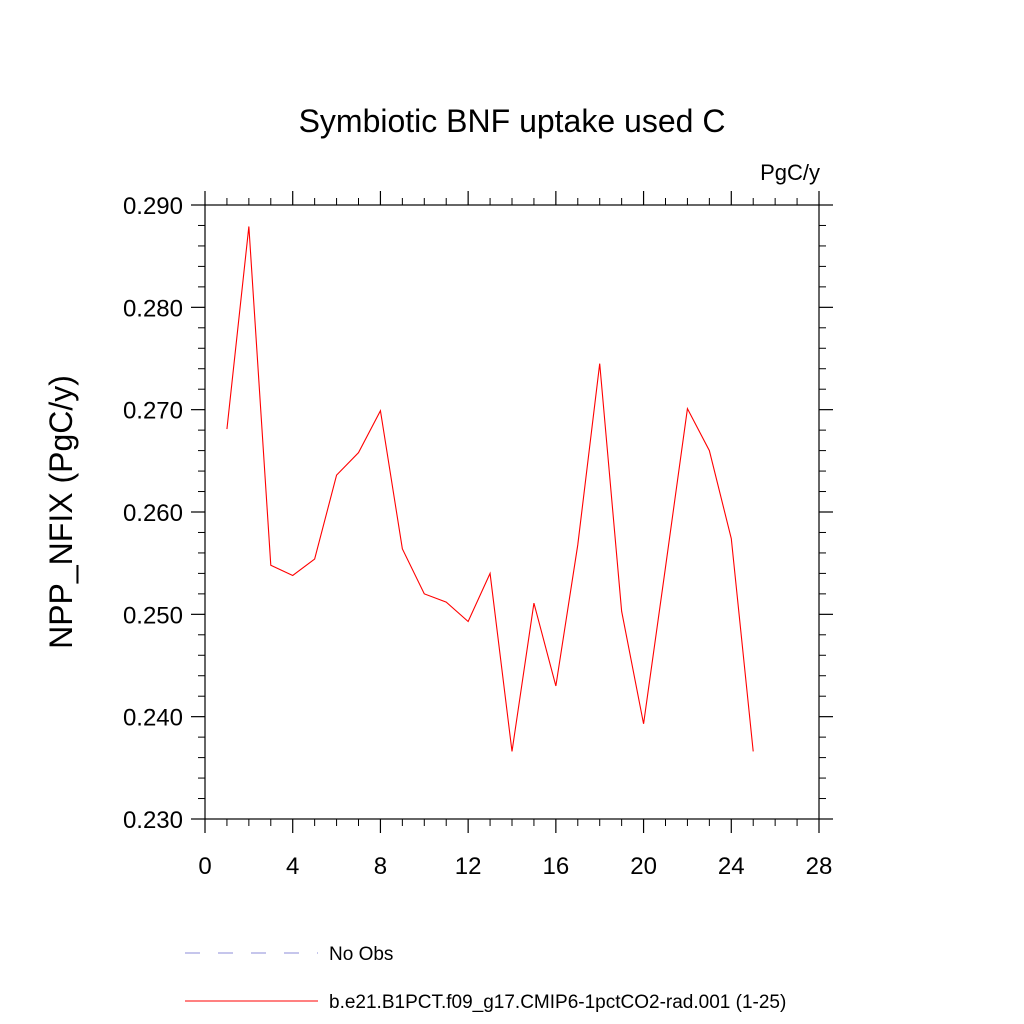 The height and width of the screenshot is (1024, 1024). What do you see at coordinates (204, 866) in the screenshot?
I see `x-tick-label: 0` at bounding box center [204, 866].